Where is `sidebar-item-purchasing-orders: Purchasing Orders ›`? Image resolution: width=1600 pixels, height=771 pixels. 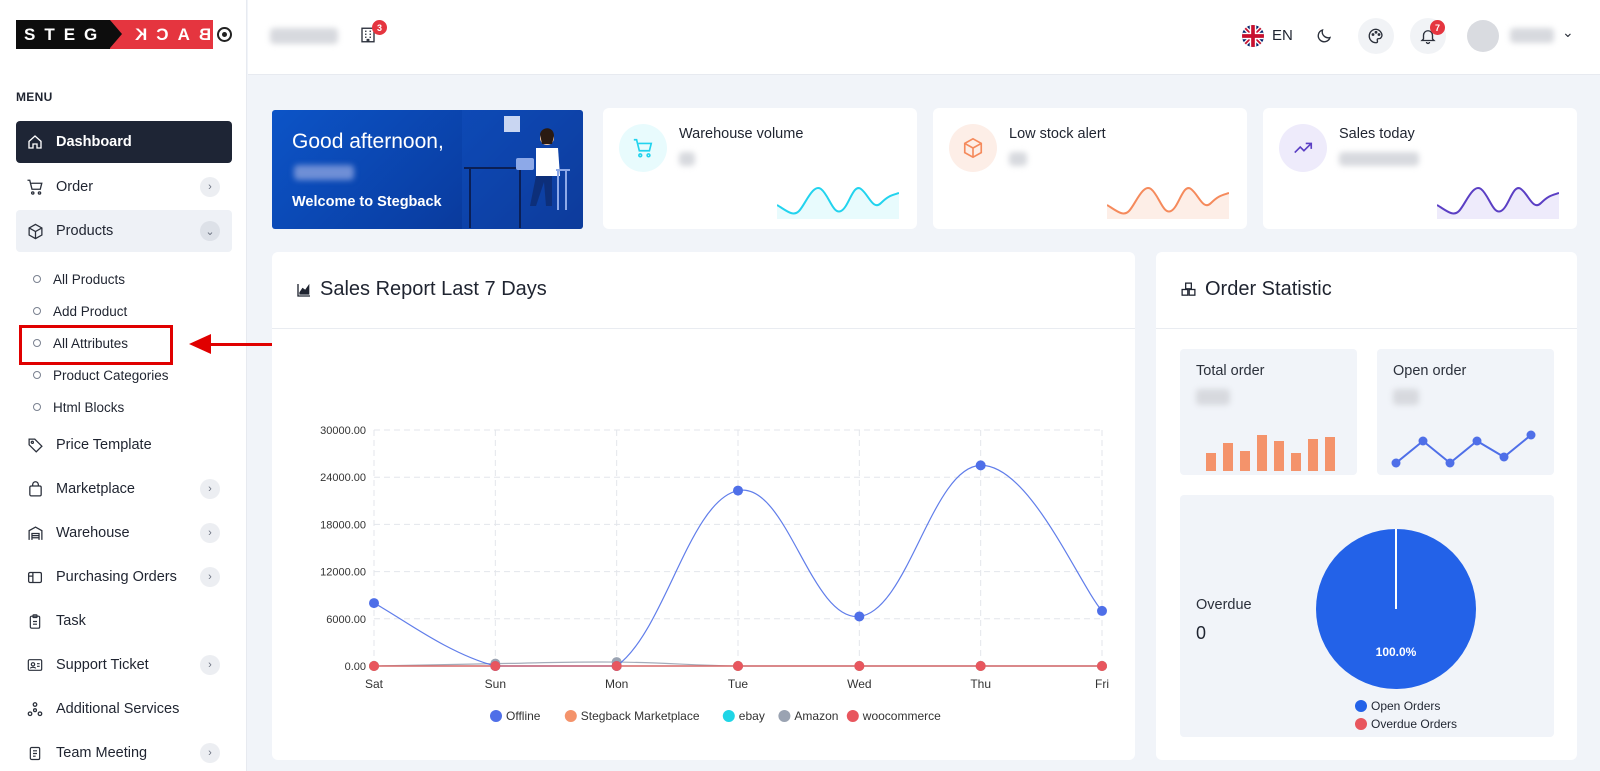 sidebar-item-purchasing-orders: Purchasing Orders › is located at coordinates (124, 577).